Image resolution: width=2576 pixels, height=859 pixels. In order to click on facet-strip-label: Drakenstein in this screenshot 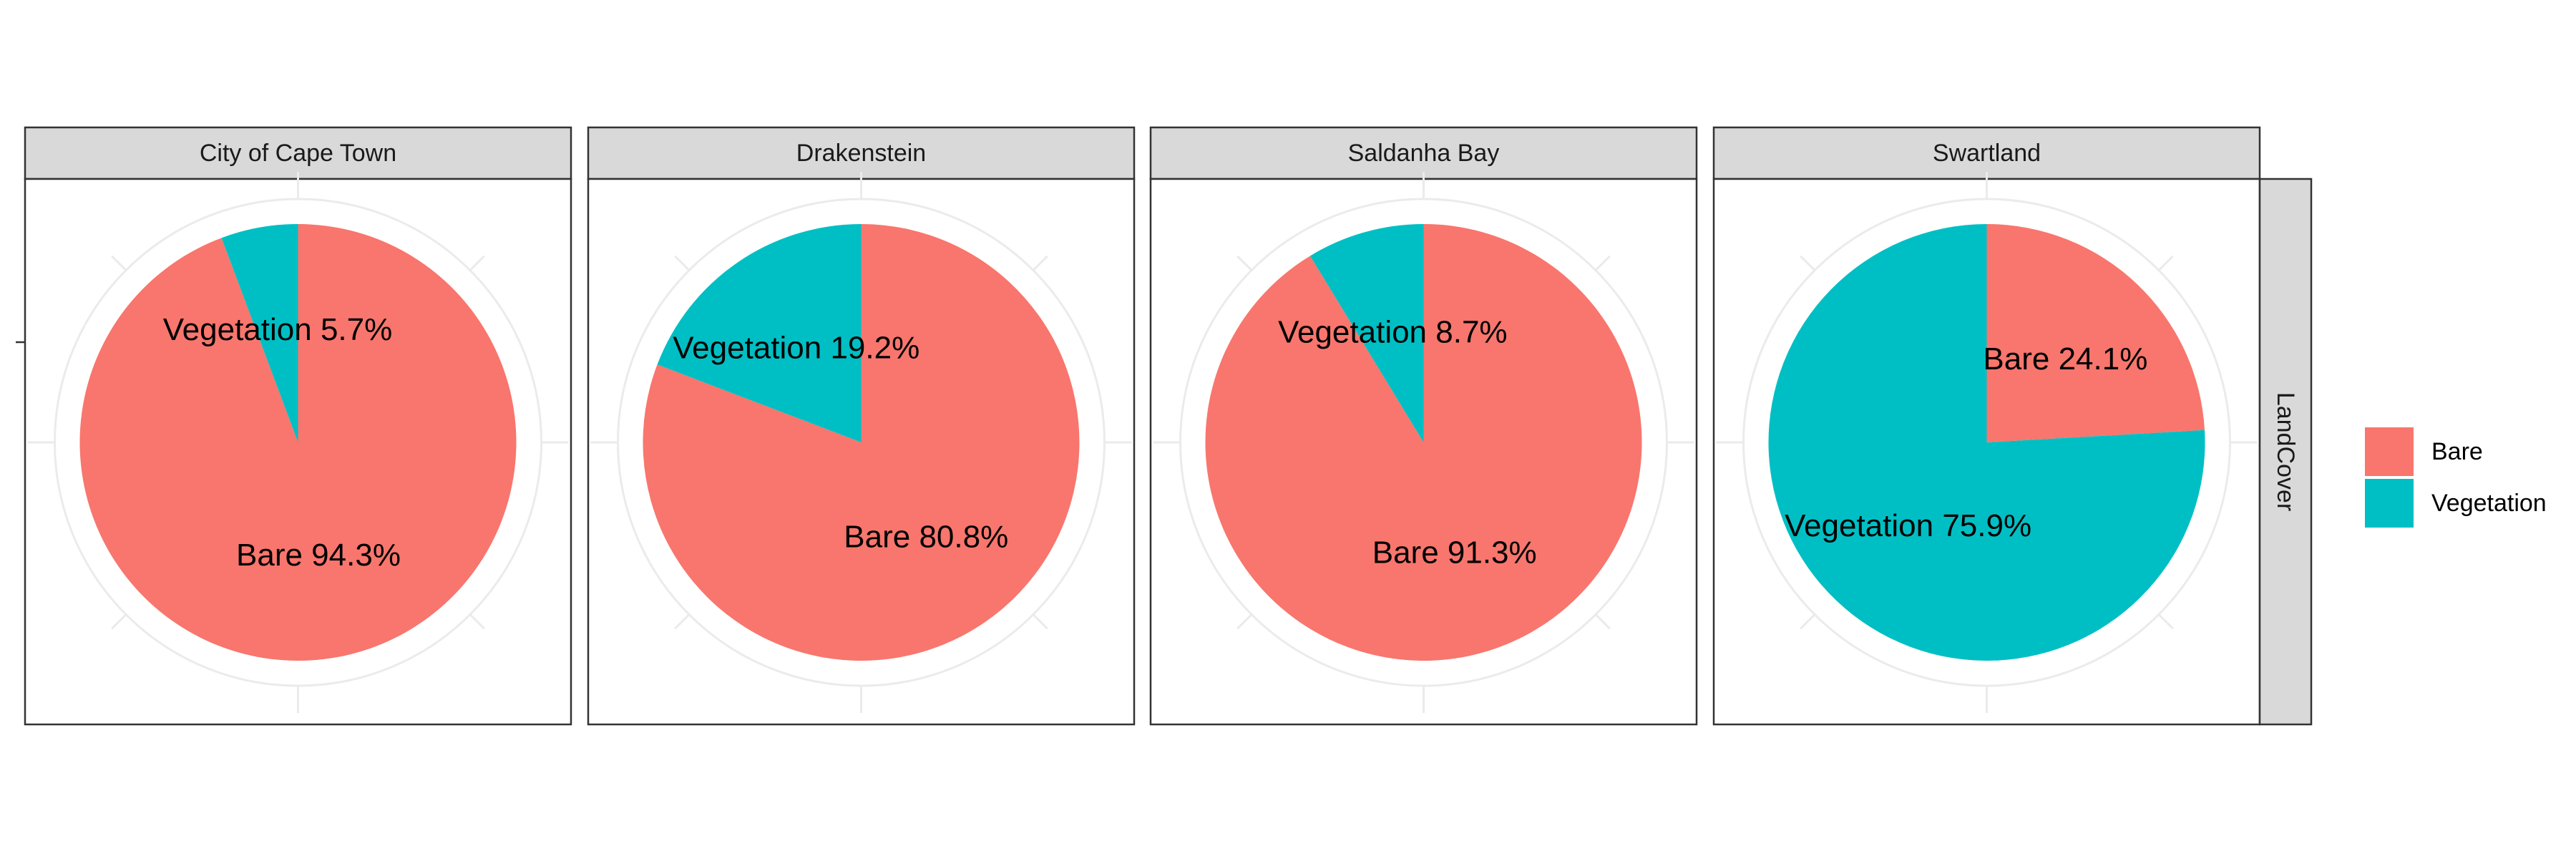, I will do `click(861, 153)`.